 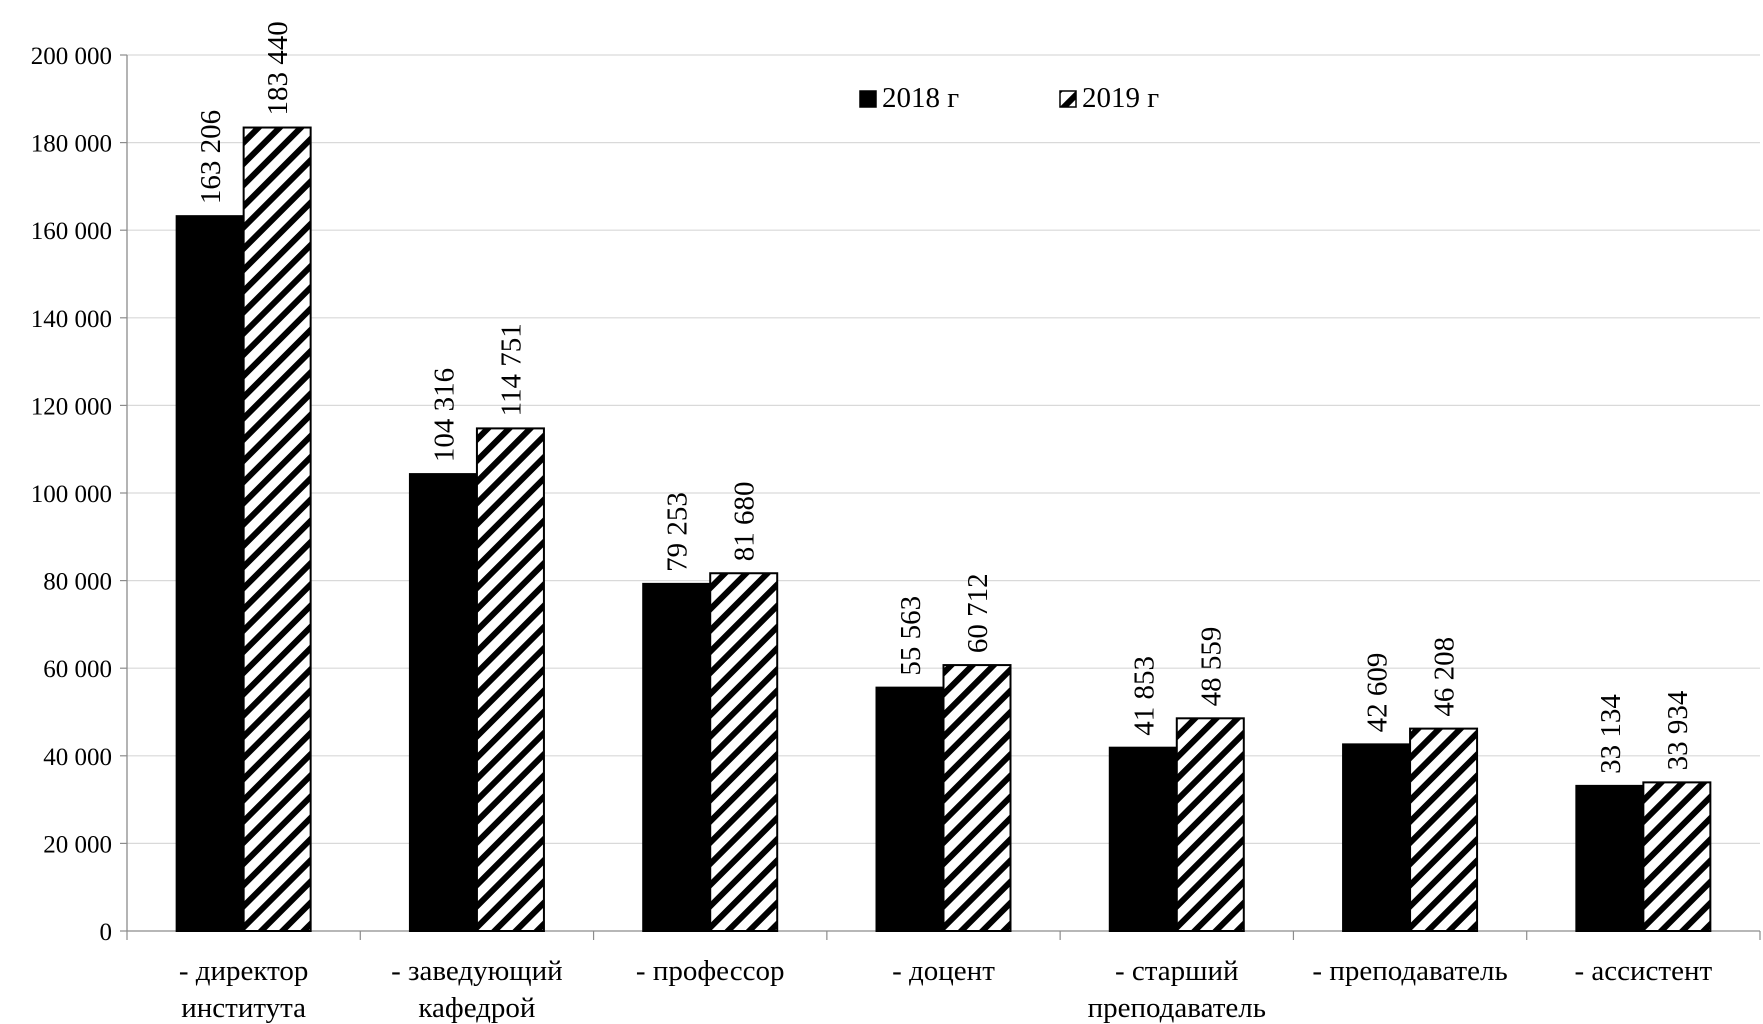 I want to click on legend-label: 2019 г, so click(x=1120, y=98).